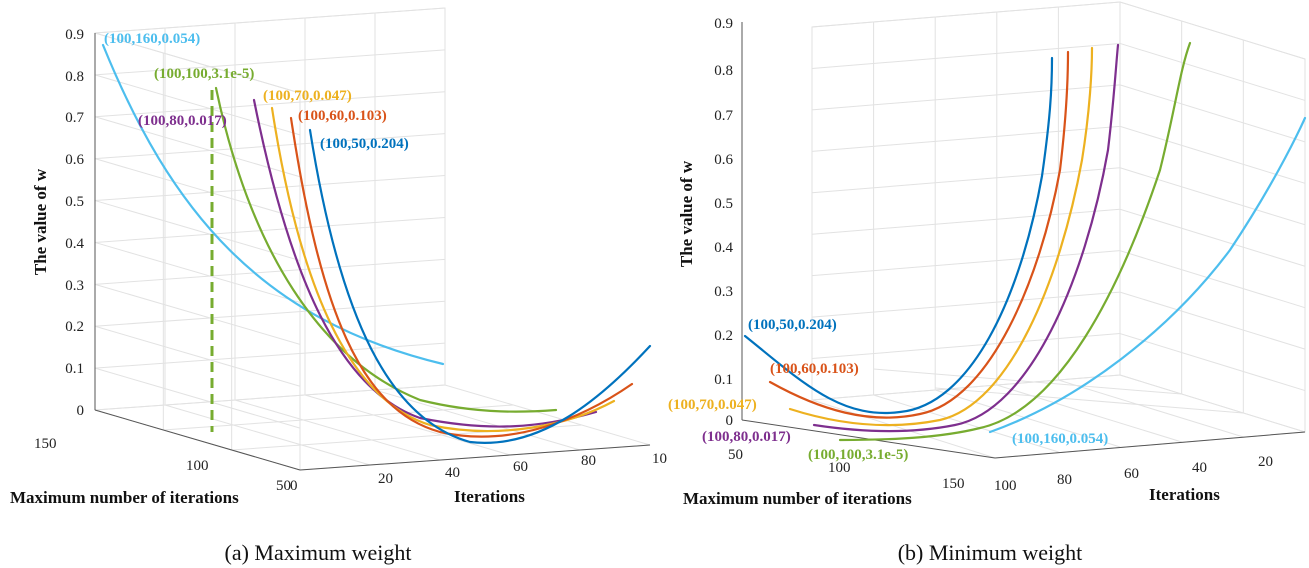 Image resolution: width=1309 pixels, height=568 pixels. Describe the element at coordinates (182, 121) in the screenshot. I see `curve-label: (100,80,0.017)` at that location.